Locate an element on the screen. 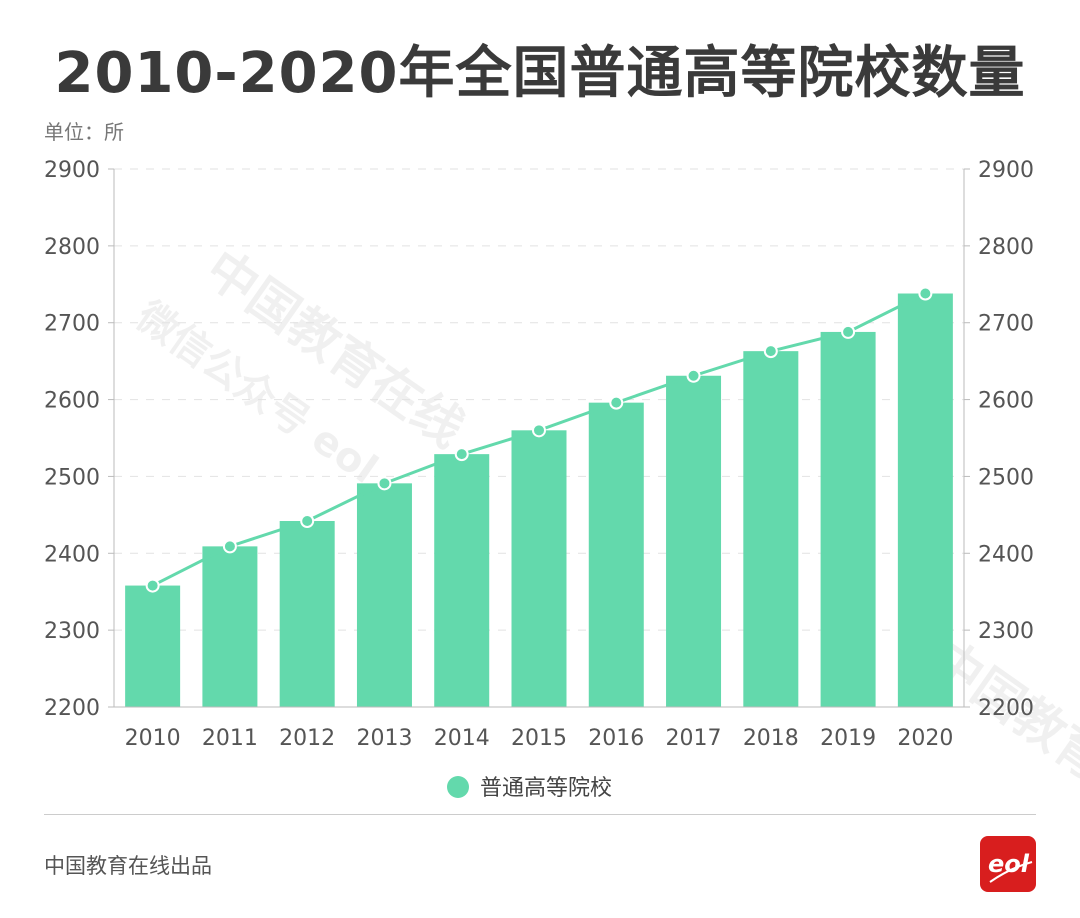 Image resolution: width=1080 pixels, height=918 pixels. x-tick-label: 2020 is located at coordinates (925, 738).